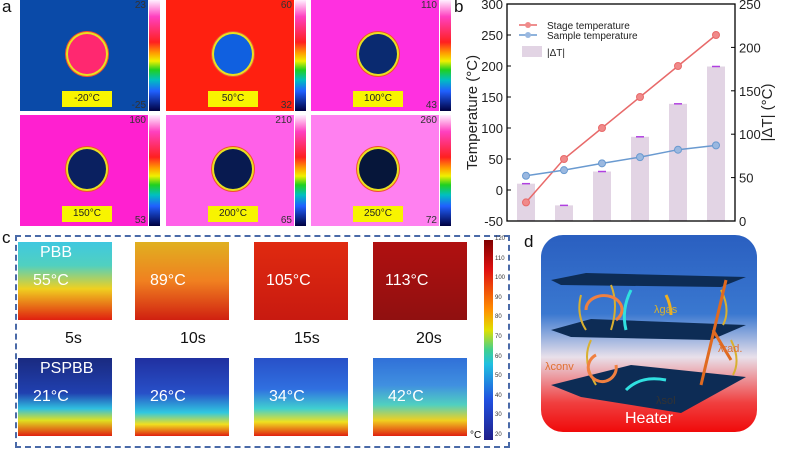  I want to click on colorbar-tick: 60, so click(498, 356).